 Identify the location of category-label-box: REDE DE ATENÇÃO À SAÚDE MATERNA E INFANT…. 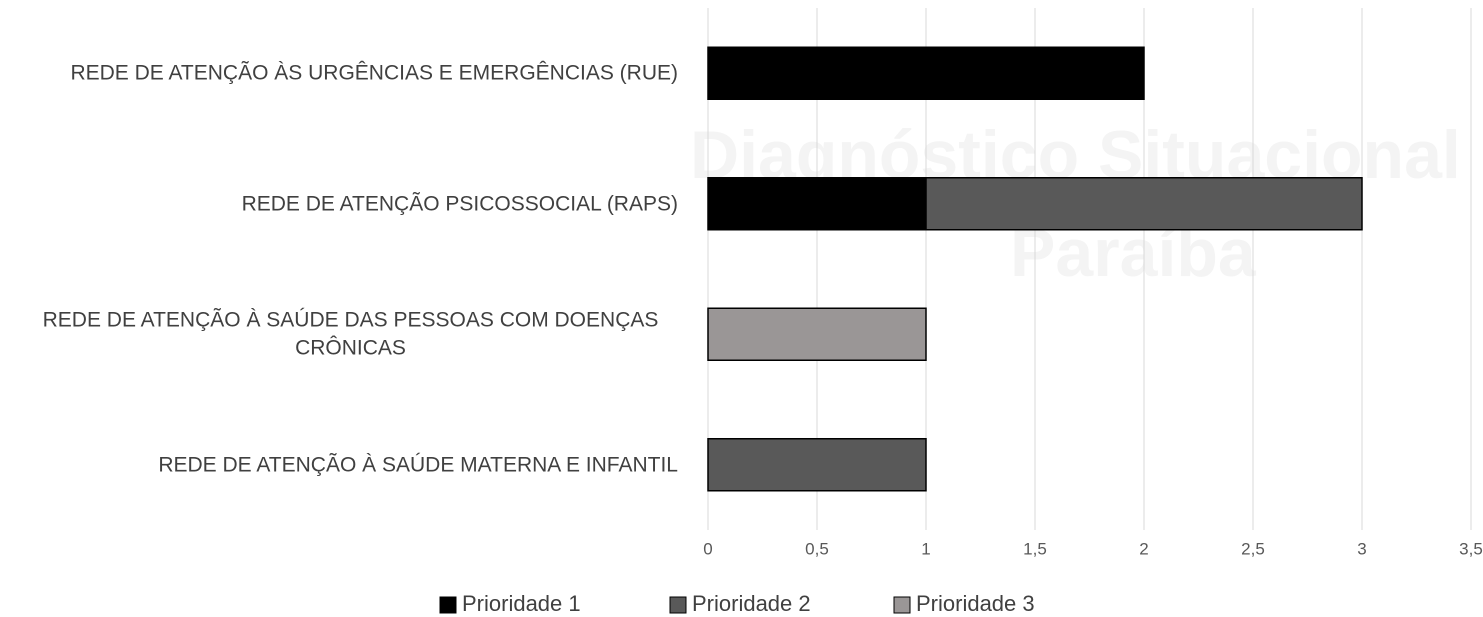
(339, 464).